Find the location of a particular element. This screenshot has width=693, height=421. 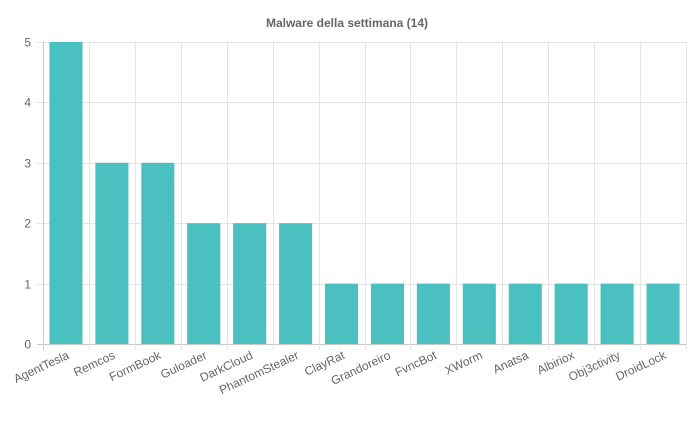

x-tick-label-FvncBot: FvncBot is located at coordinates (416, 364).